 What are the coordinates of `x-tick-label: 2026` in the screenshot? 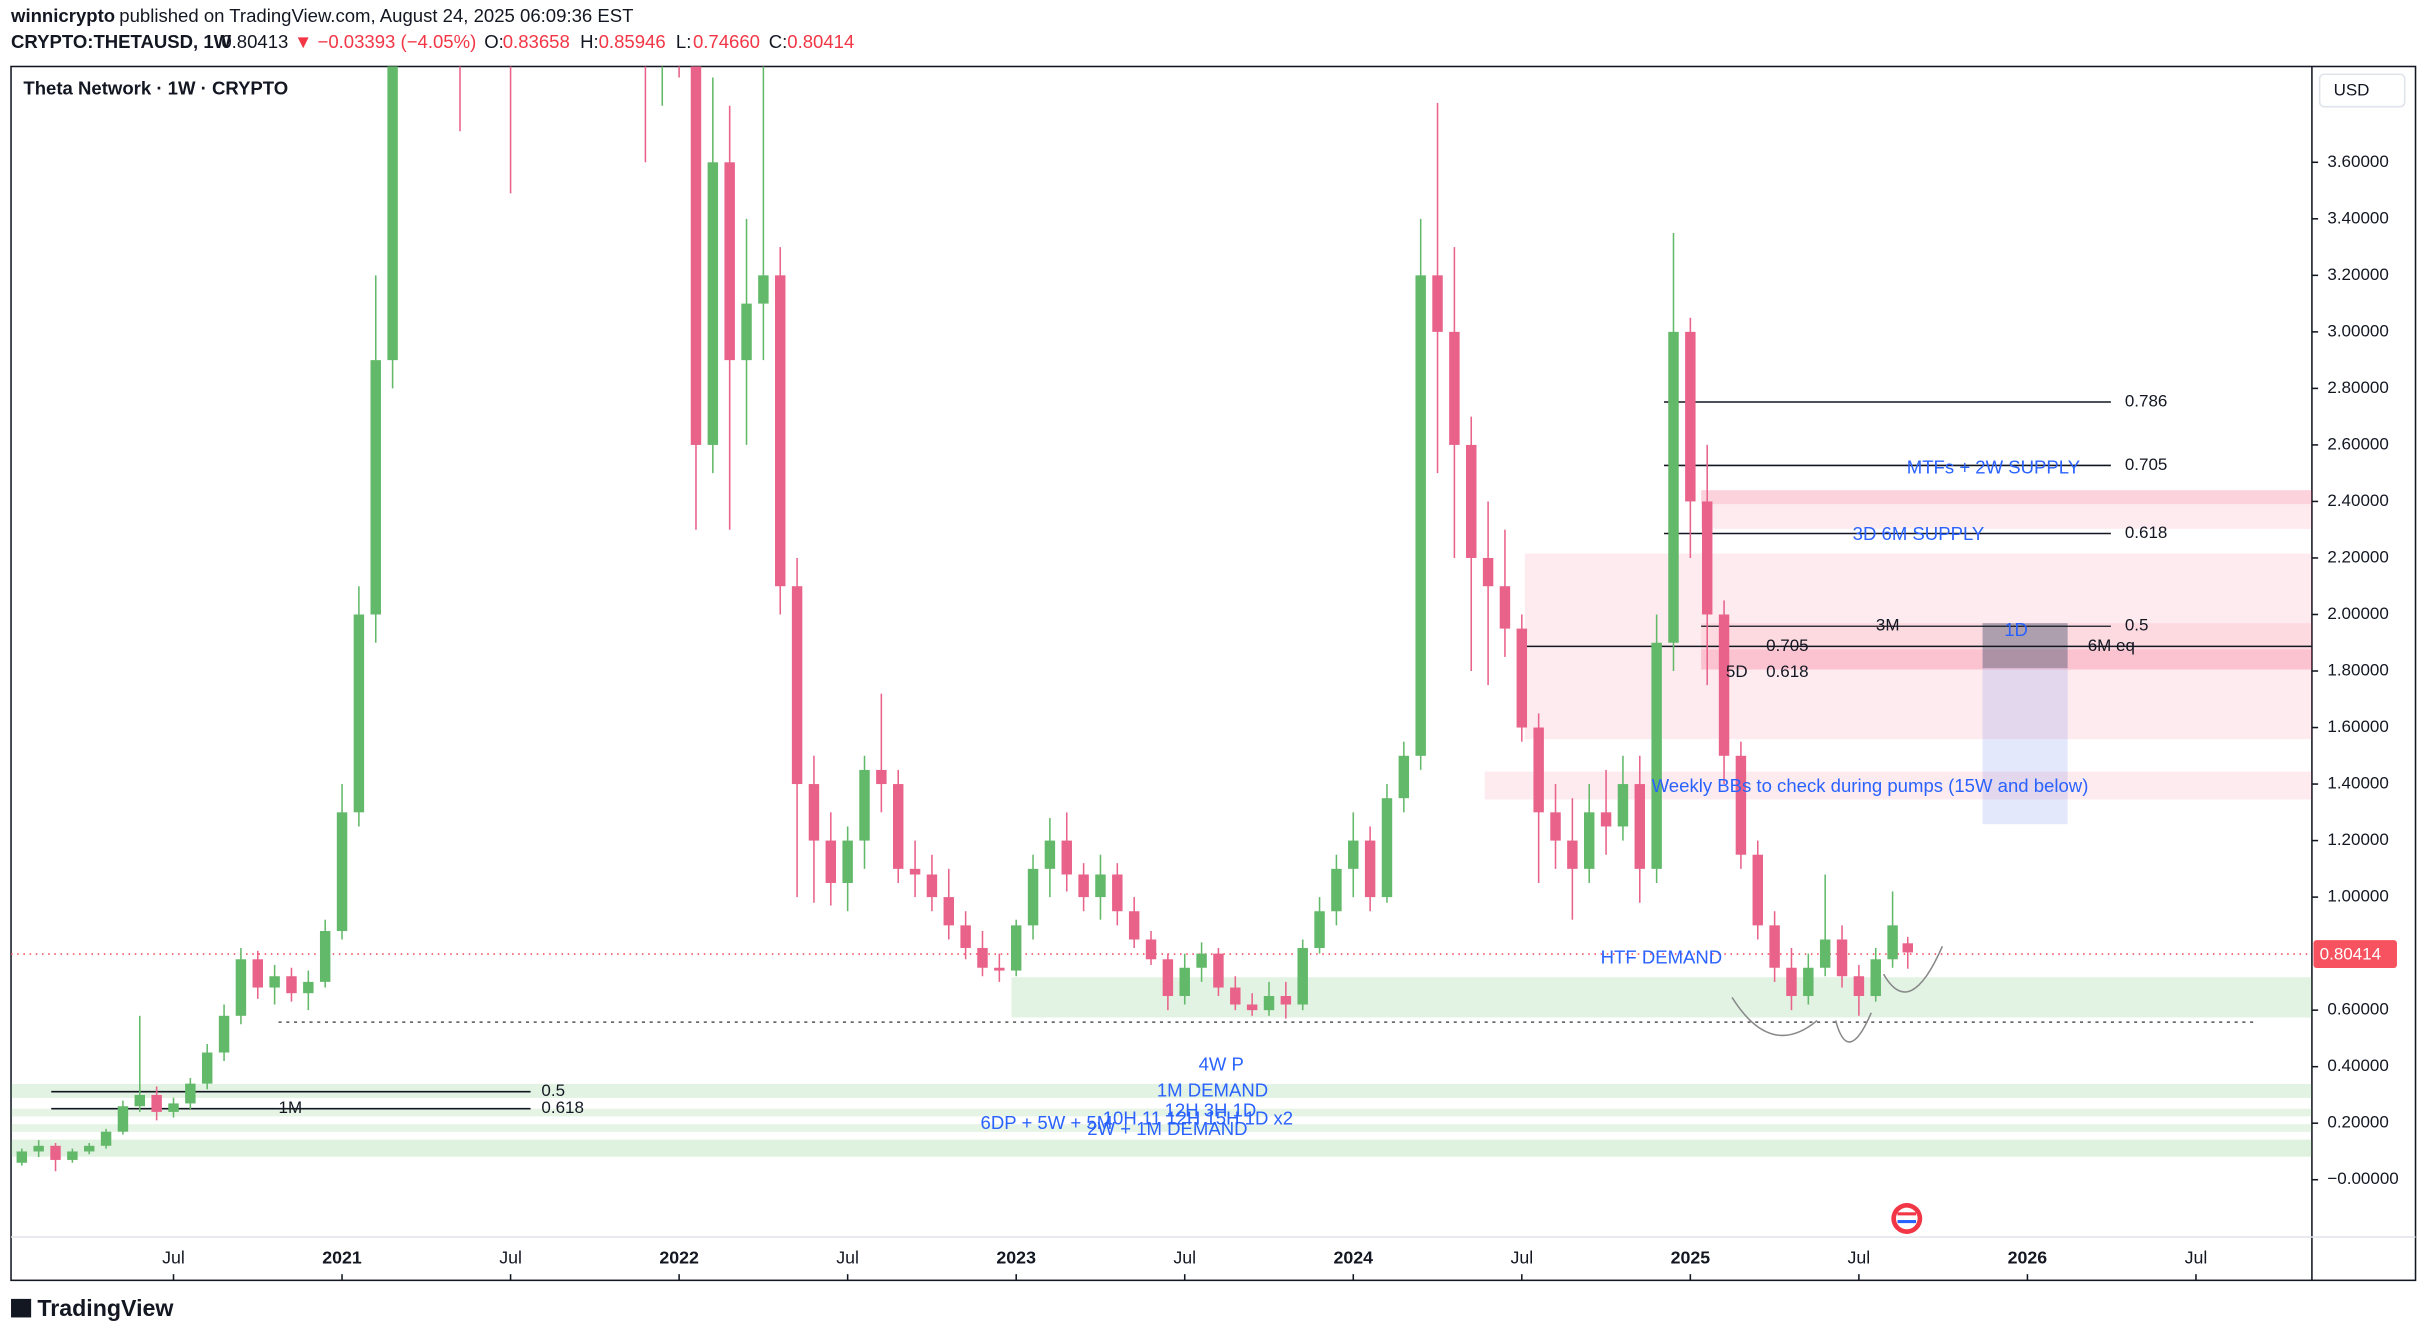 It's located at (2028, 1257).